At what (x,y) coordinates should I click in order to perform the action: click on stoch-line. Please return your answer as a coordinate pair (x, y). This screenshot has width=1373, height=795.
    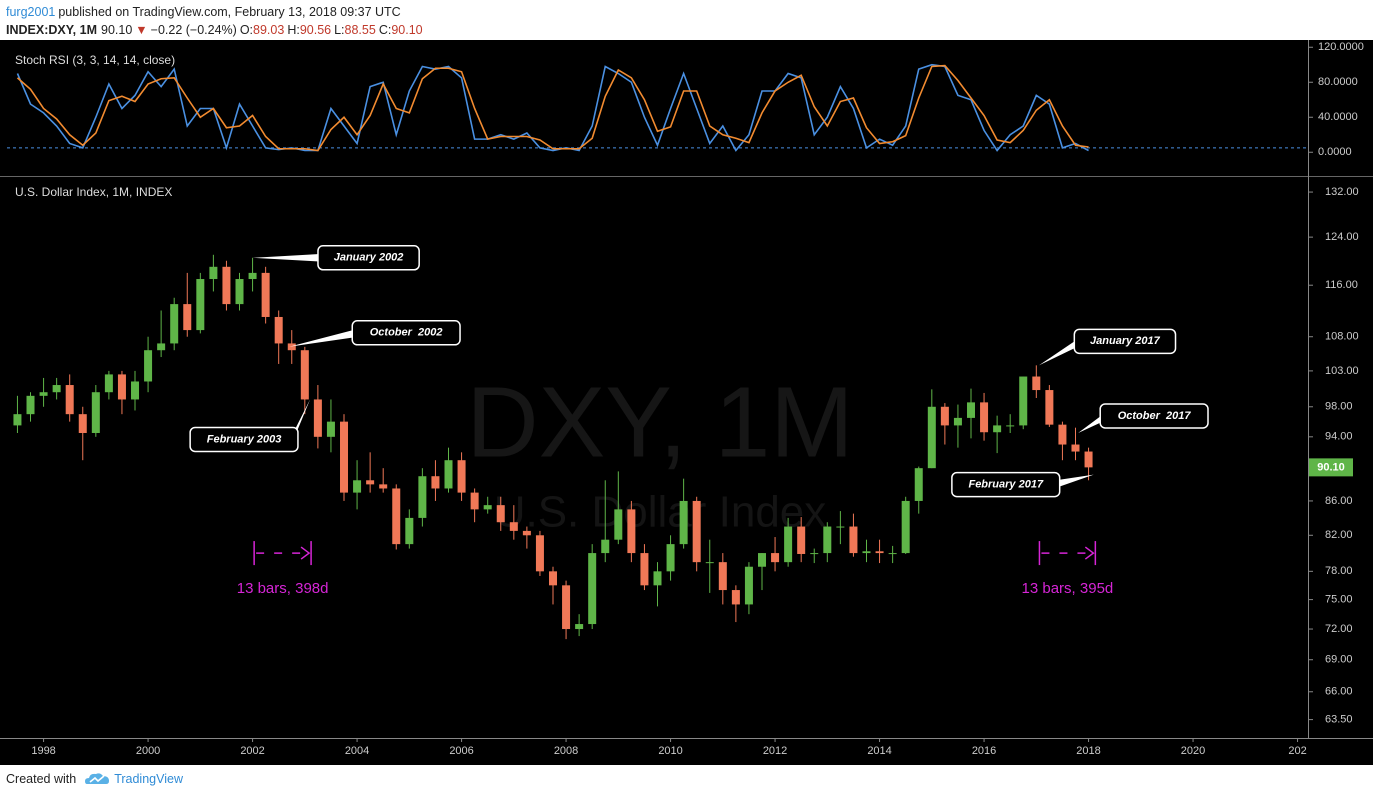
    Looking at the image, I should click on (552, 107).